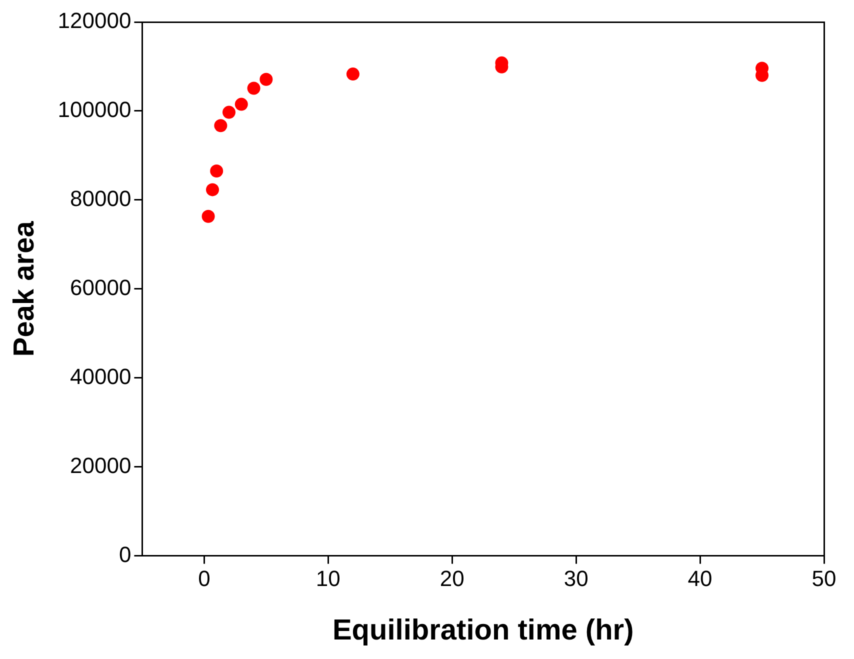 The width and height of the screenshot is (854, 659). I want to click on x-tick-label: 40, so click(700, 579).